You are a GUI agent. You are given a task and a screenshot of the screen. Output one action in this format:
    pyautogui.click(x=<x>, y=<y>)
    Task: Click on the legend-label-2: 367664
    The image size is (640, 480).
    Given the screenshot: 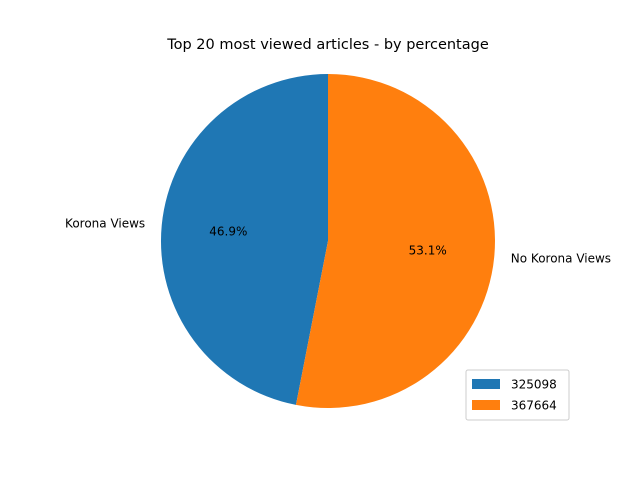 What is the action you would take?
    pyautogui.click(x=534, y=406)
    